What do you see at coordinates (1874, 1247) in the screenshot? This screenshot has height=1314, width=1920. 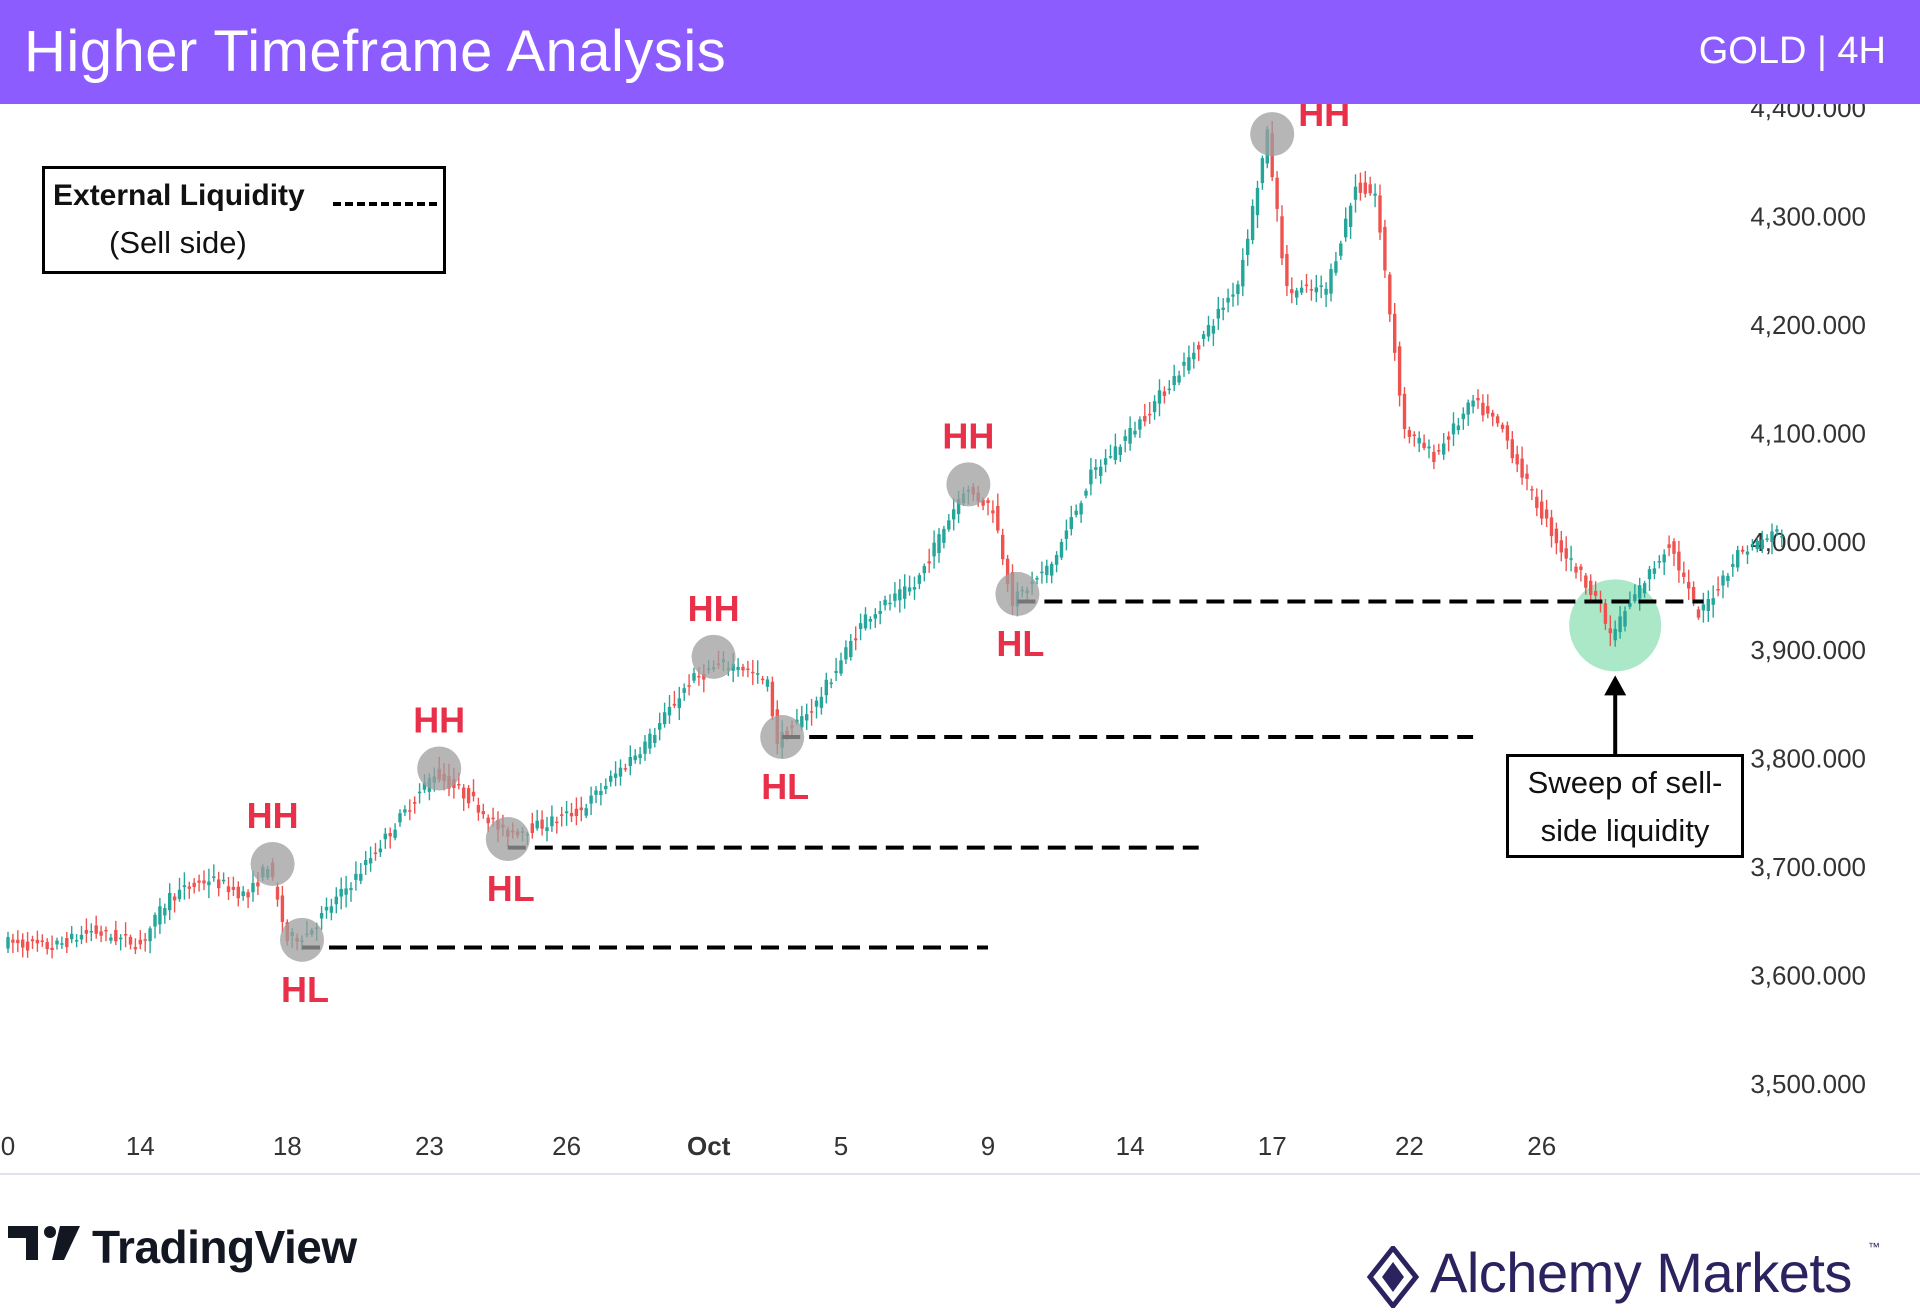 I see `trademark-symbol: ™` at bounding box center [1874, 1247].